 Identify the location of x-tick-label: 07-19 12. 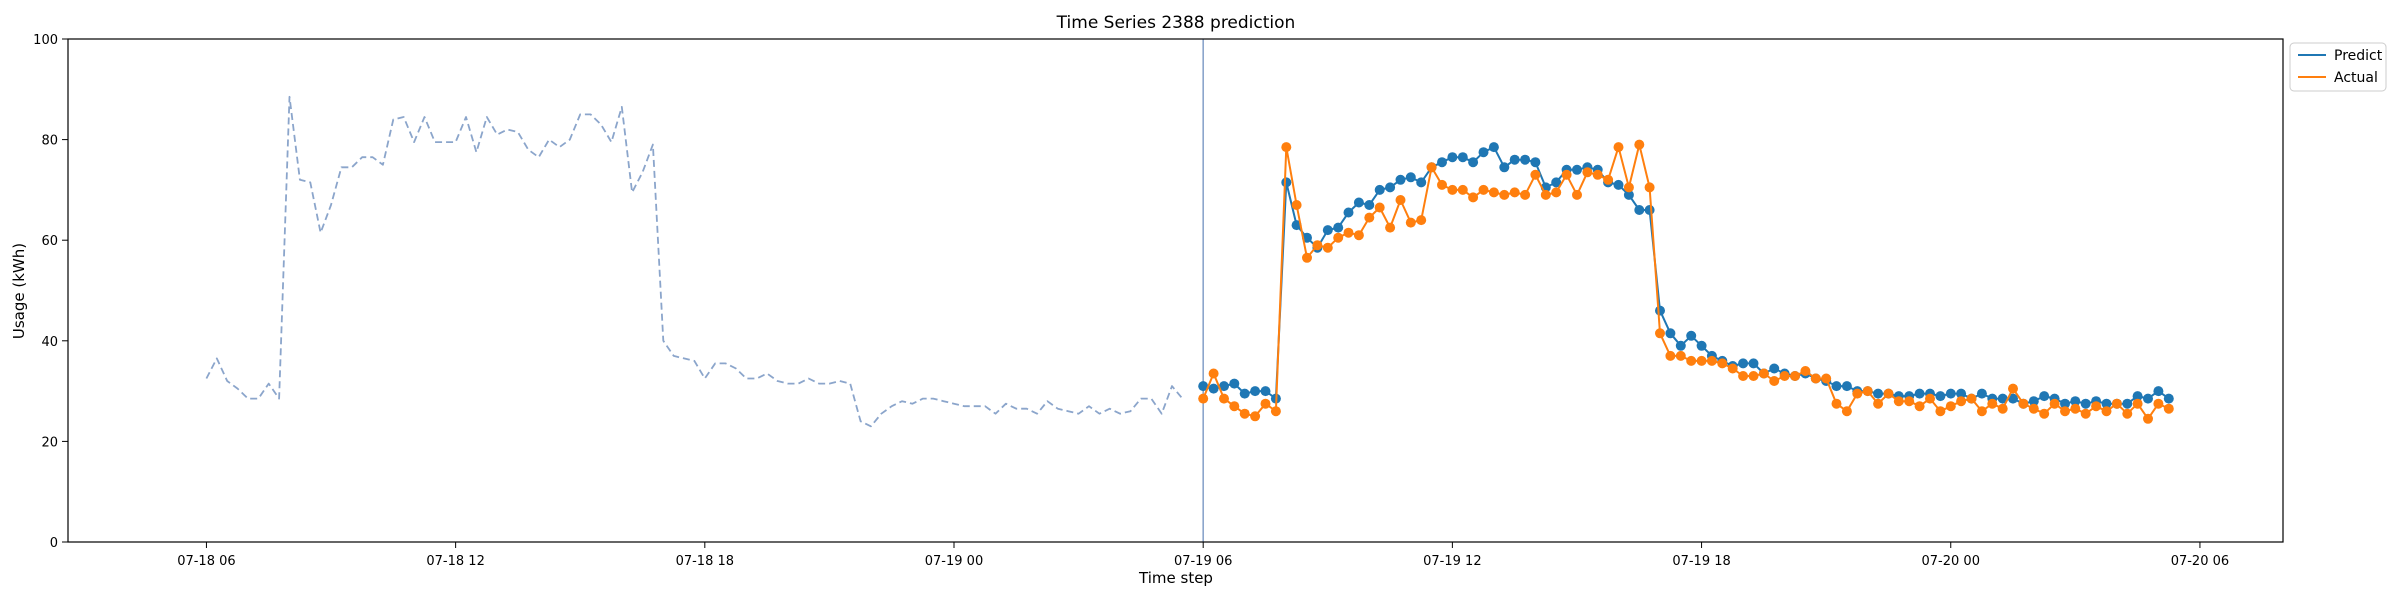
(1452, 561).